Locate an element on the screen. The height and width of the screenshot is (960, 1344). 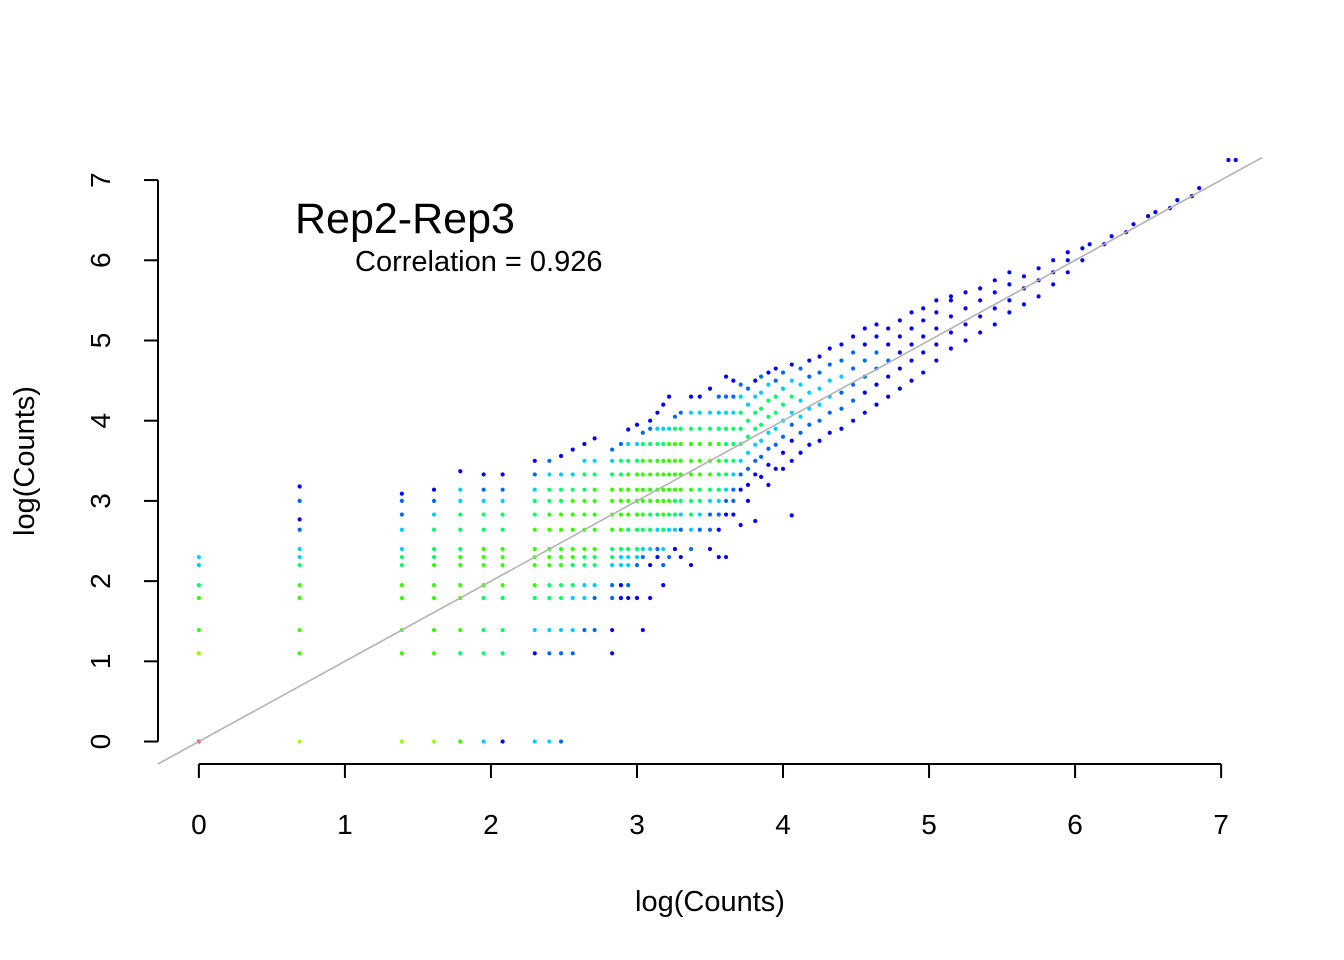
correlation-annotation: Correlation = 0.926 is located at coordinates (478, 262).